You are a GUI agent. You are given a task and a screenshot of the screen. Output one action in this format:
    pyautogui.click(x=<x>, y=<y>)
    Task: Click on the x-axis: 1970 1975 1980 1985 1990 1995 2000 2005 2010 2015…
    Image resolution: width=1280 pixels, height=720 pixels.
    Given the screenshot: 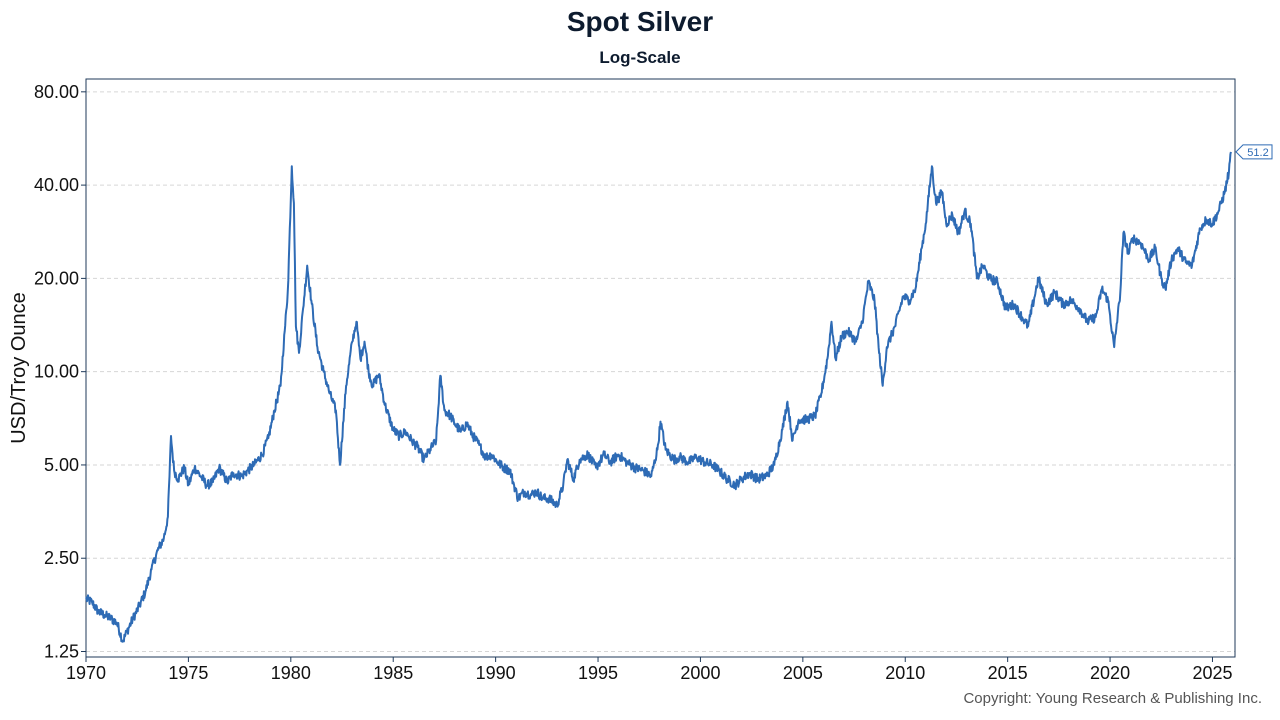 What is the action you would take?
    pyautogui.click(x=649, y=670)
    